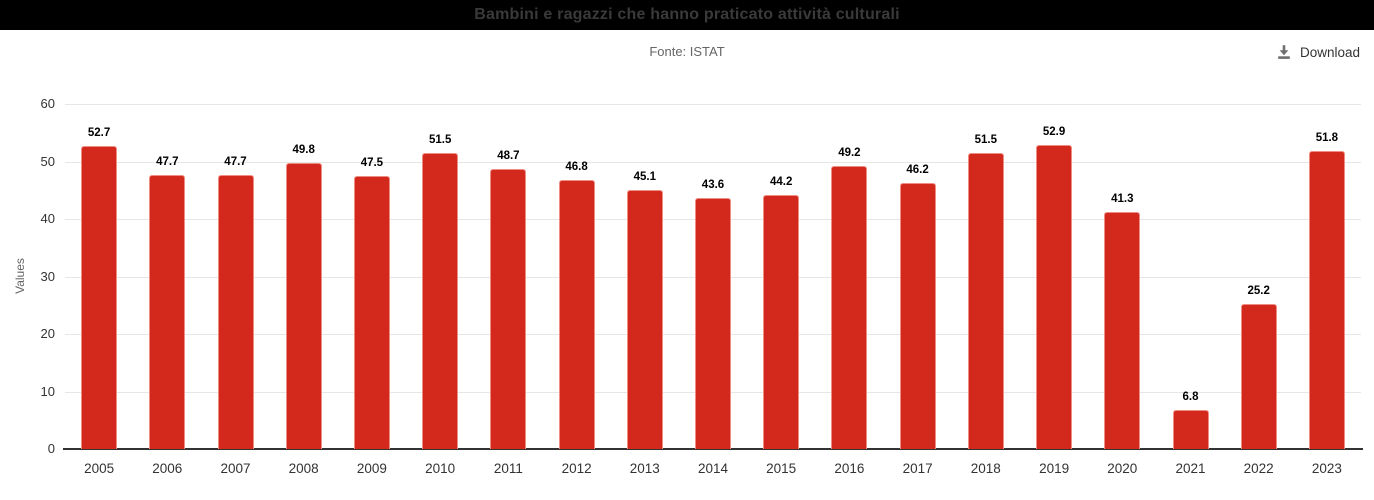 The image size is (1374, 500). I want to click on bar-value-label: 46.8, so click(576, 166).